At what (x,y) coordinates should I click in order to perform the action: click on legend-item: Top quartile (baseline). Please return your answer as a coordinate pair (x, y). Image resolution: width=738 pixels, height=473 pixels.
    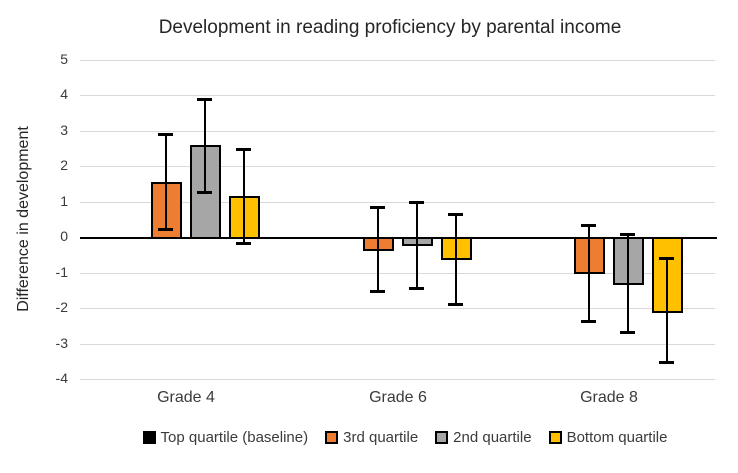
    Looking at the image, I should click on (225, 437).